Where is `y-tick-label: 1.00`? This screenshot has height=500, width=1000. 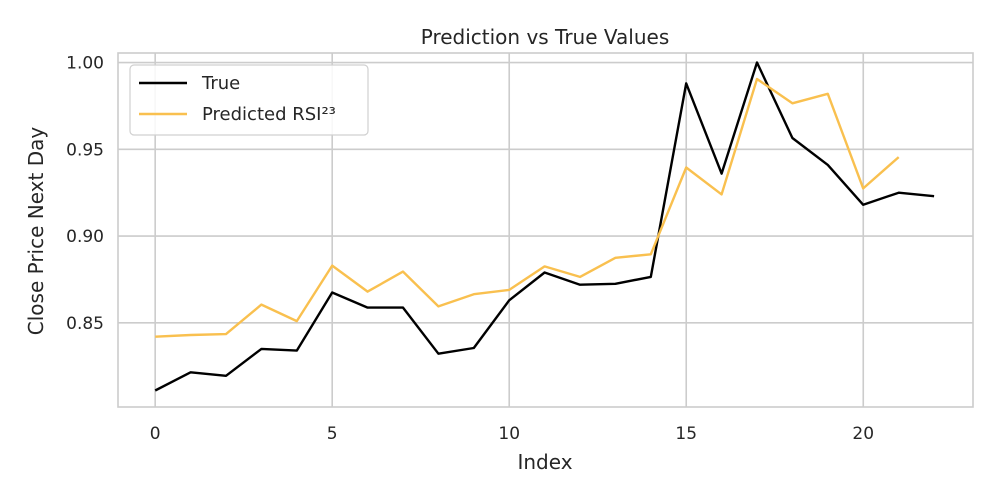
y-tick-label: 1.00 is located at coordinates (85, 64).